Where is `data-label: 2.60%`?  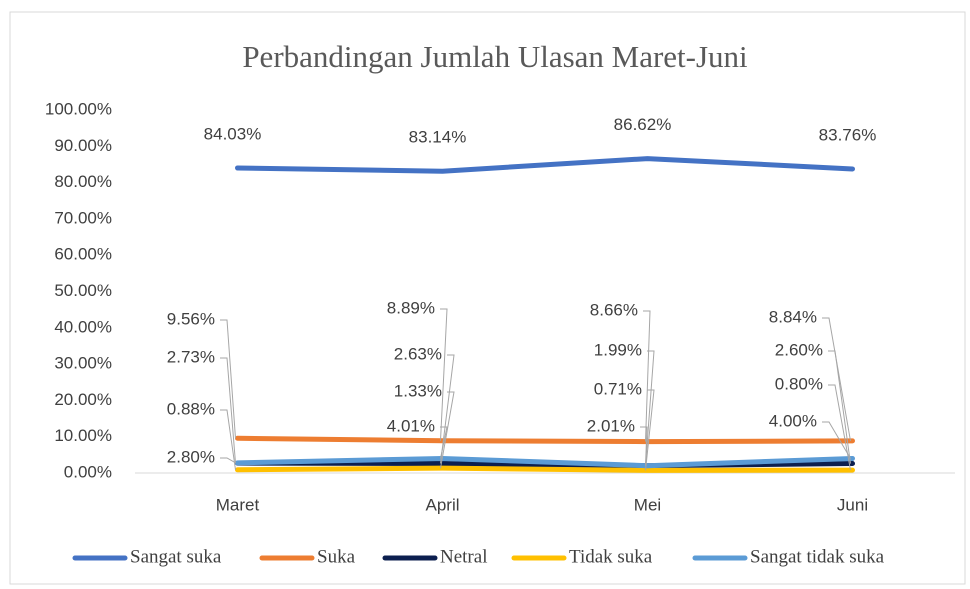
data-label: 2.60% is located at coordinates (799, 349).